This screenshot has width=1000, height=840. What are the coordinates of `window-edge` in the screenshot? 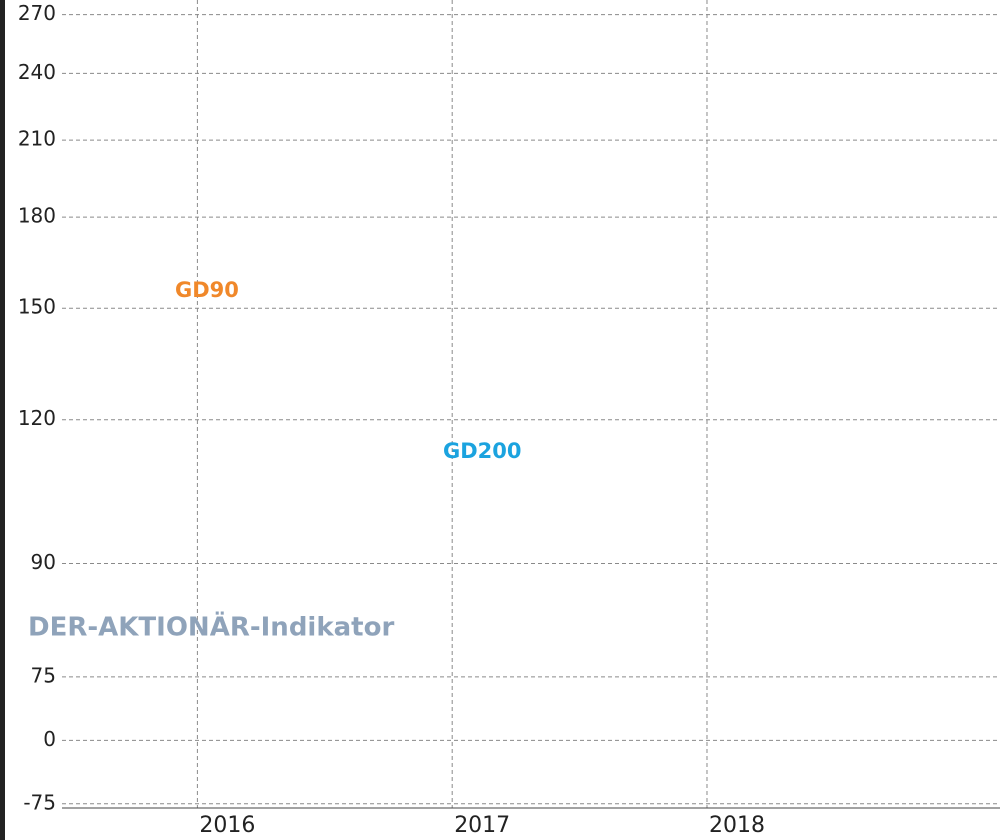 It's located at (2, 420).